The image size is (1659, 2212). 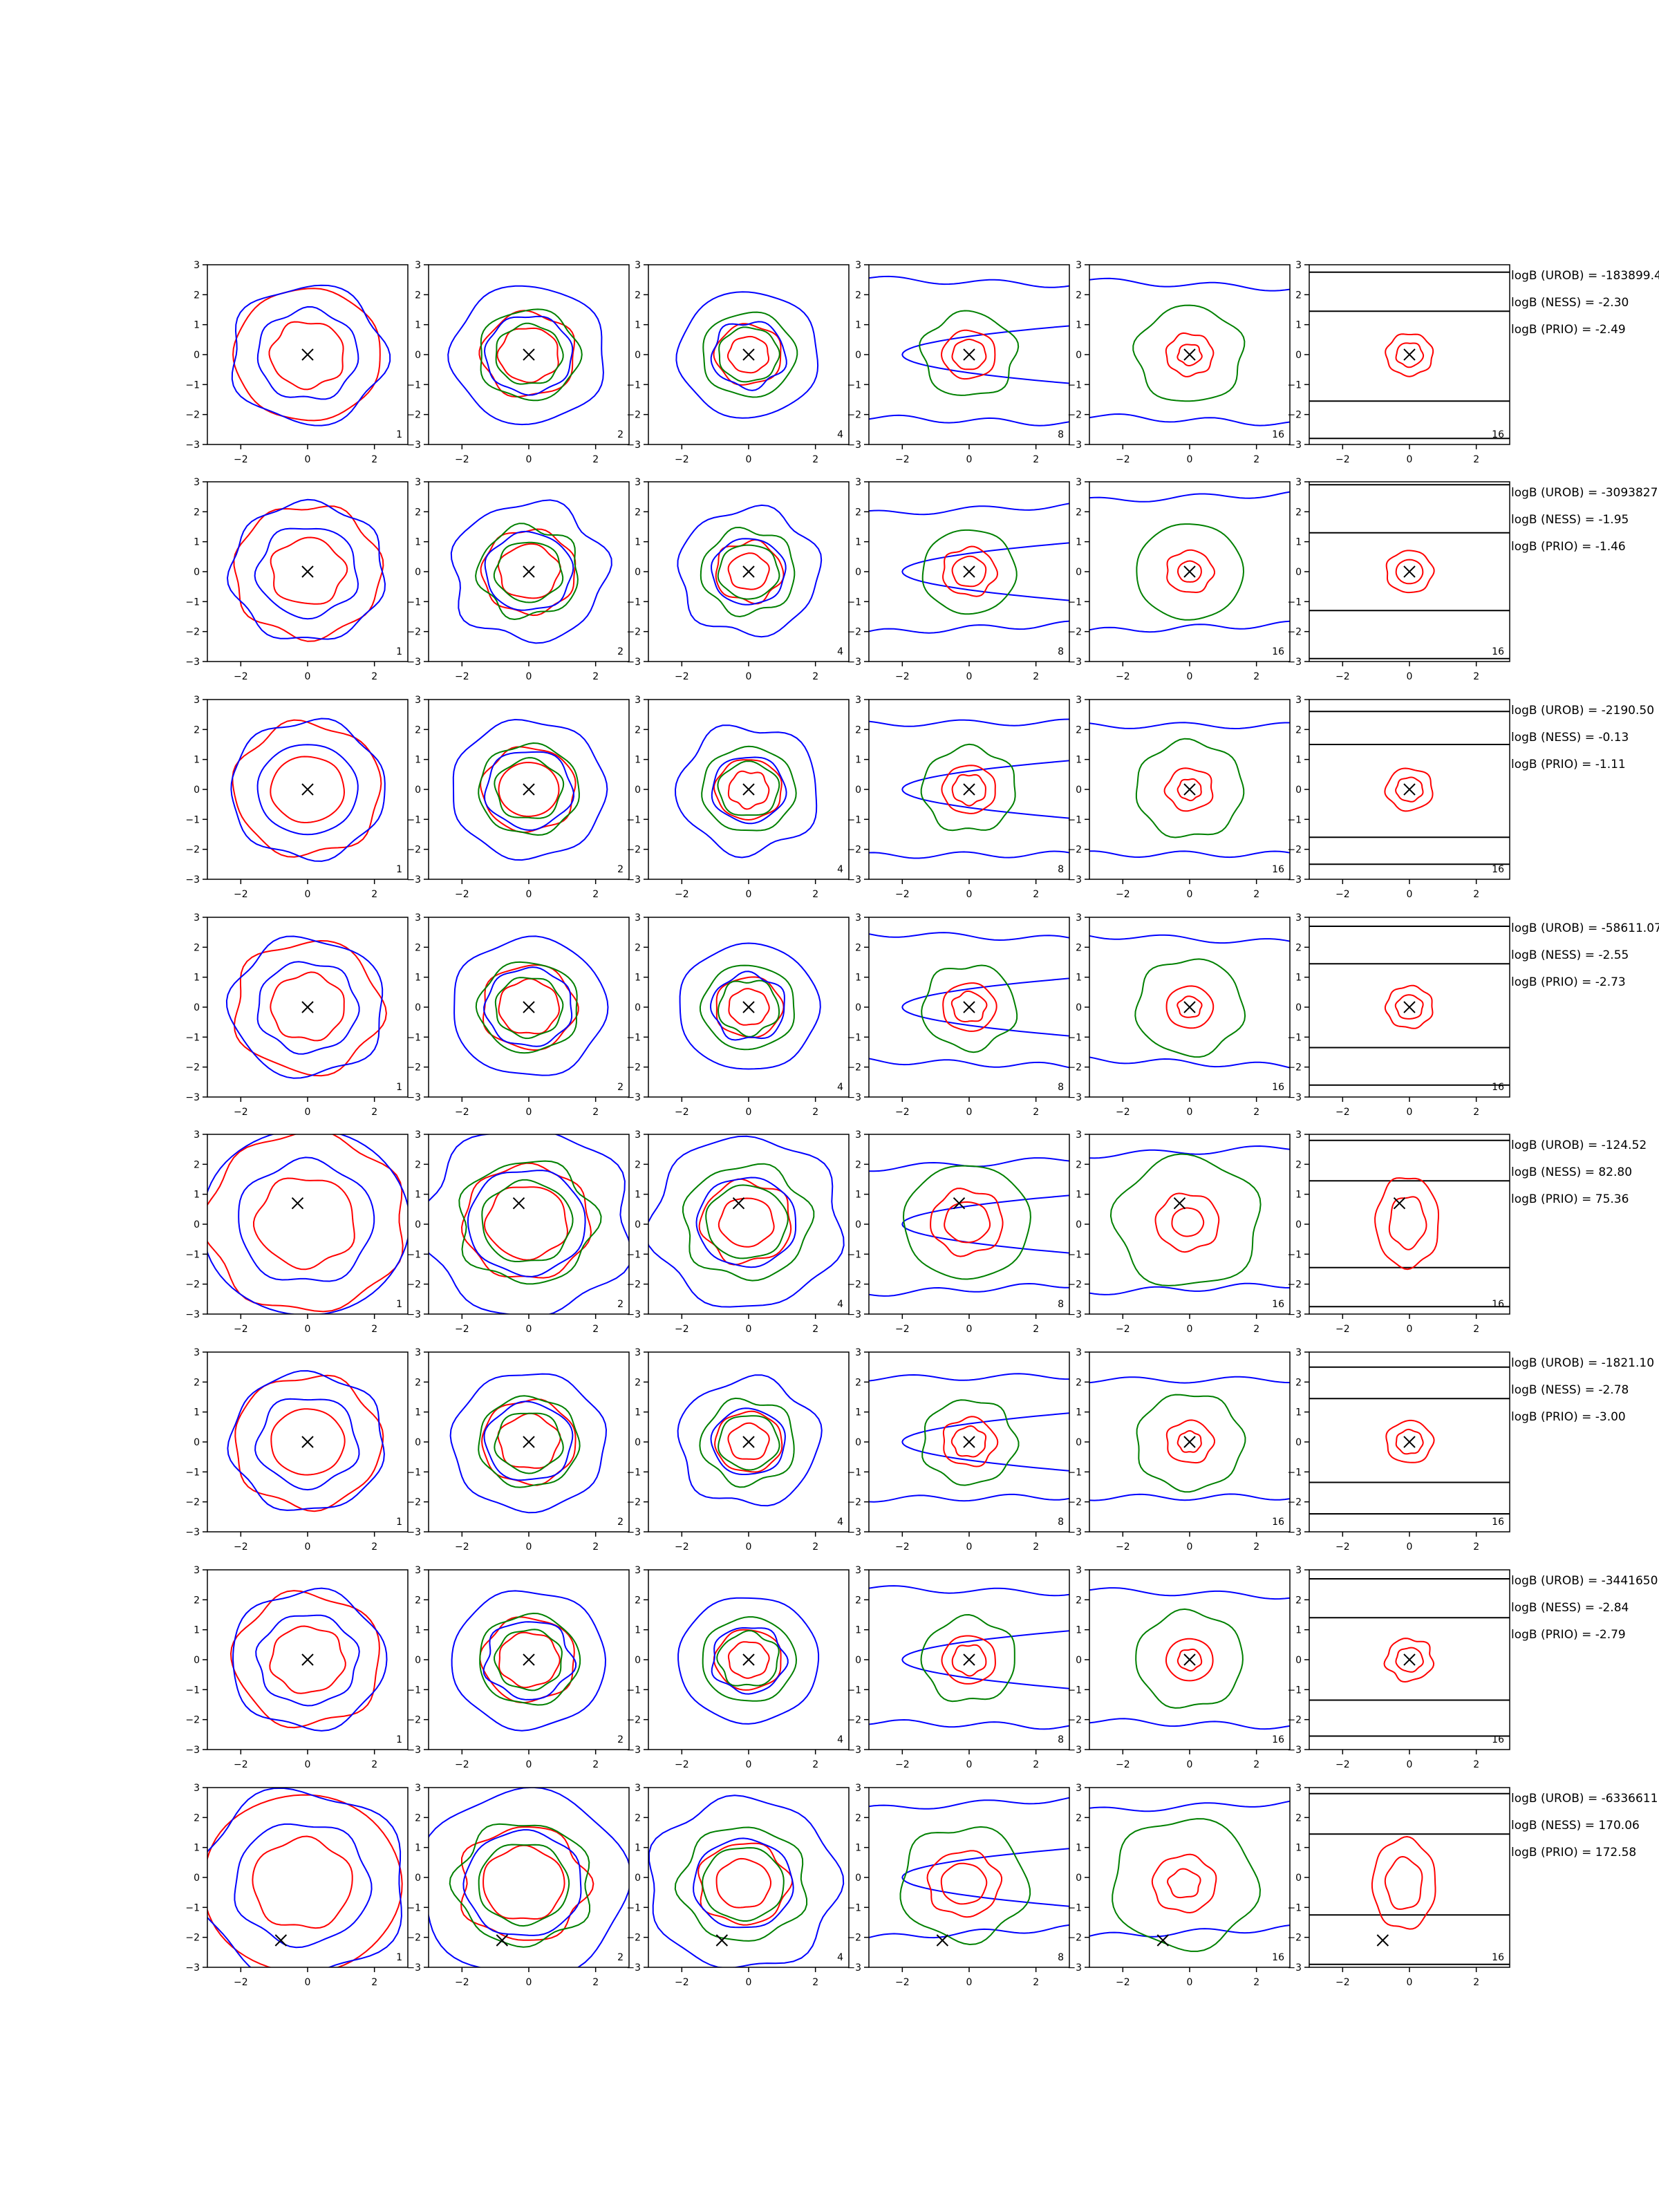 I want to click on logb-annotation: logB (NESS) = -2.55, so click(x=1570, y=955).